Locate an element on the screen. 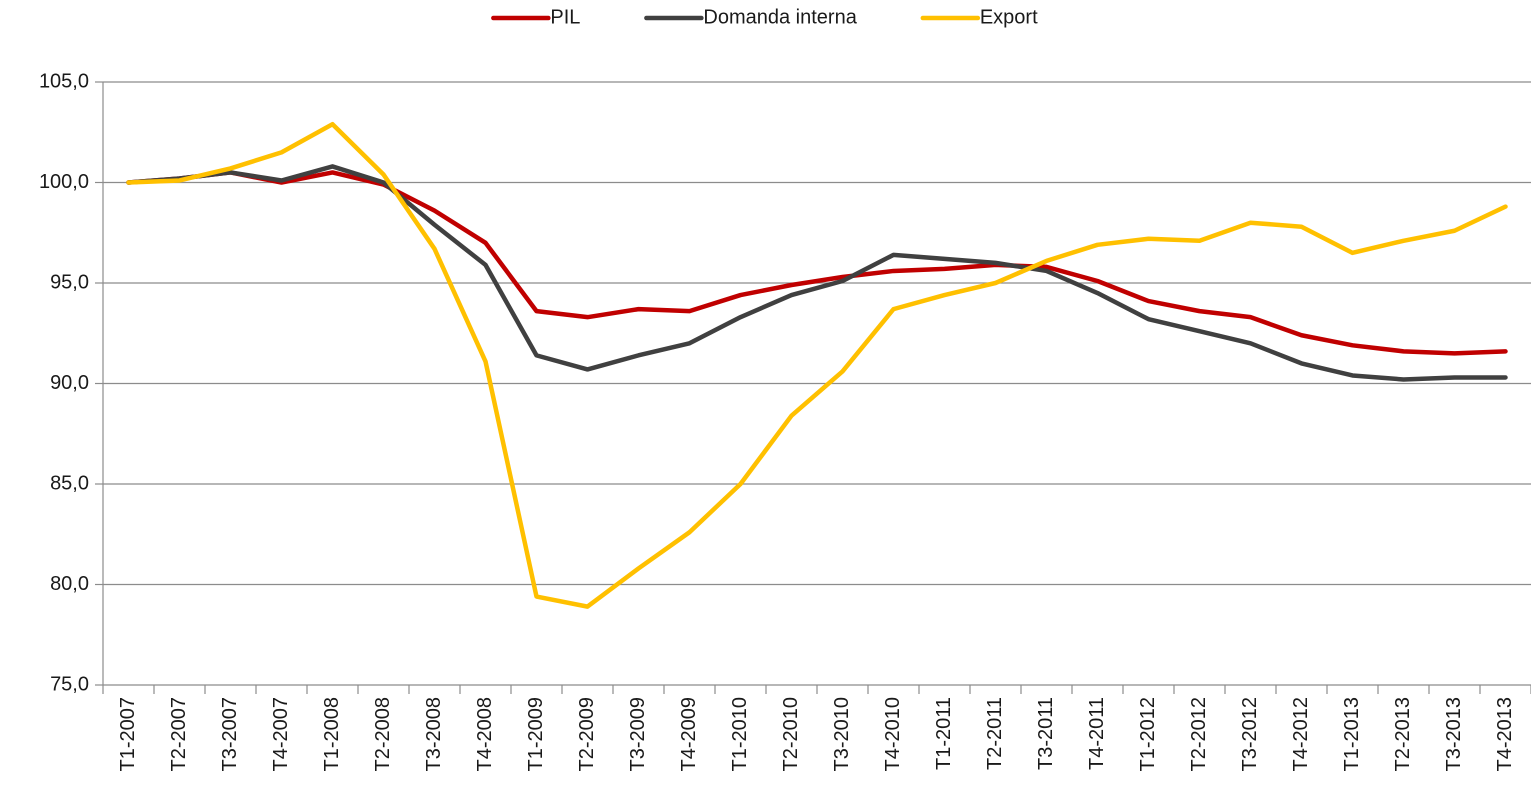  y-tick-label: 75,0 is located at coordinates (69, 684).